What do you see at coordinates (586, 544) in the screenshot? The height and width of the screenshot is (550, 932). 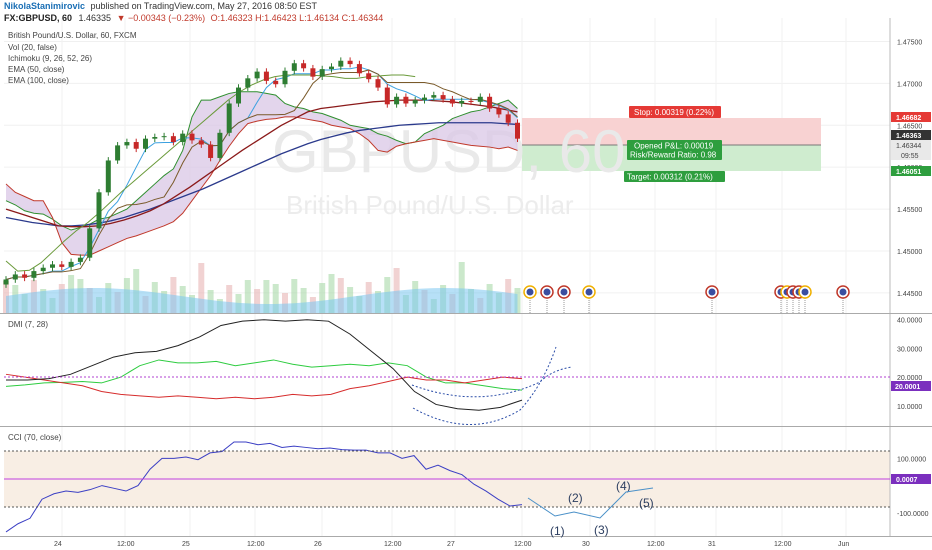 I see `time-tick-label: 30` at bounding box center [586, 544].